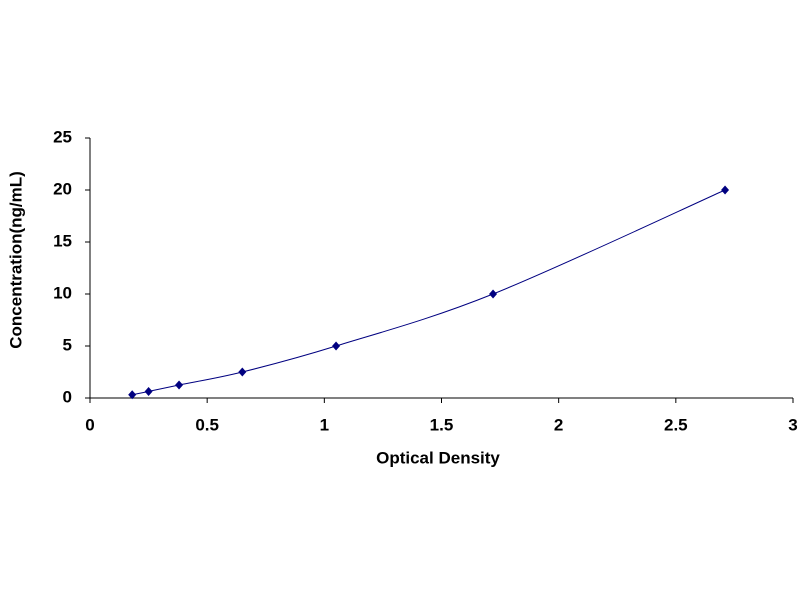 Image resolution: width=800 pixels, height=600 pixels. Describe the element at coordinates (207, 424) in the screenshot. I see `x-tick-label: 0.5` at that location.